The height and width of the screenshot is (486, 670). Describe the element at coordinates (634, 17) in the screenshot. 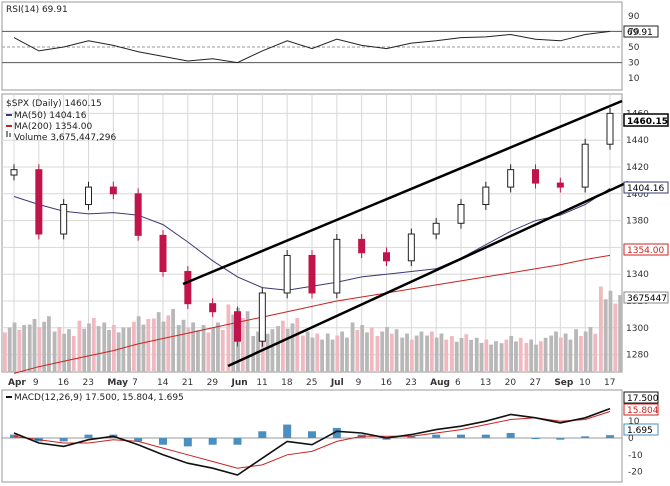

I see `rsi-tick-label: 90` at that location.